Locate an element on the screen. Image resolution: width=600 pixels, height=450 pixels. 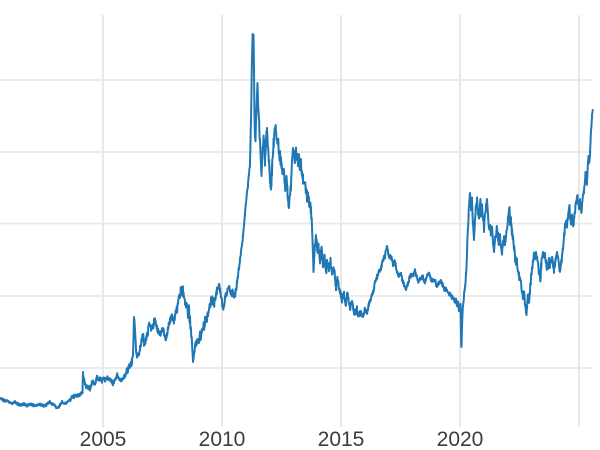
svg-text: 2020 is located at coordinates (460, 439).